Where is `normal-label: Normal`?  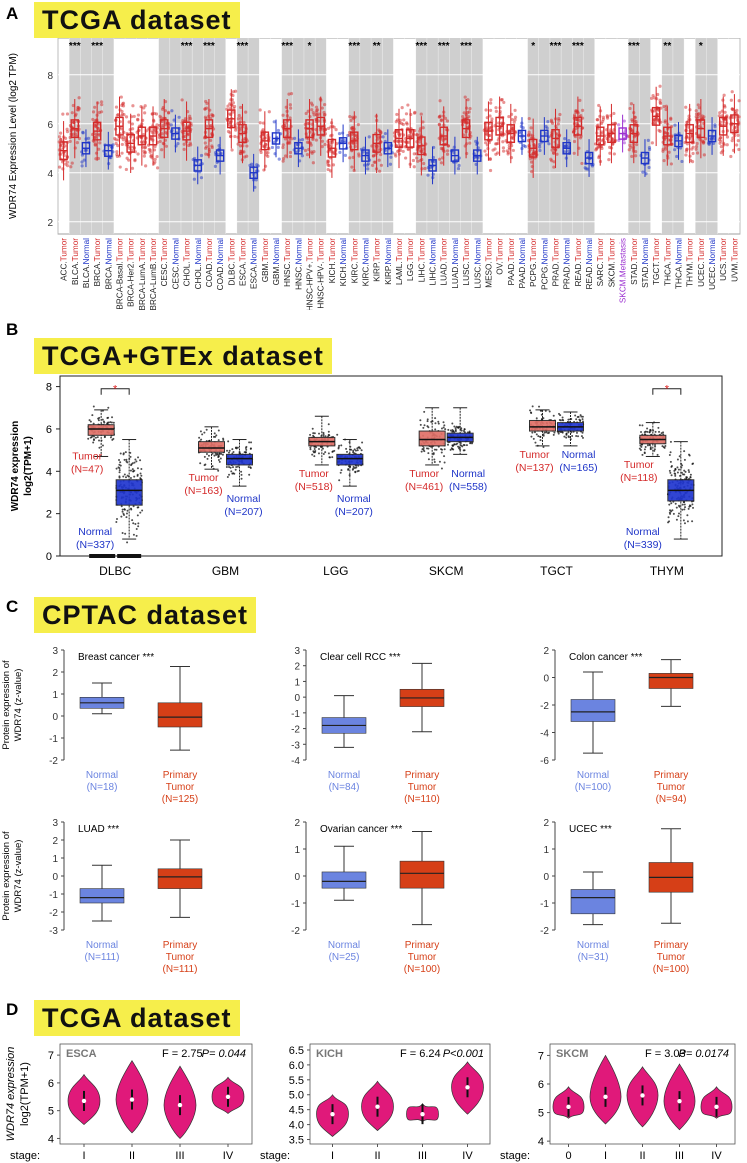 normal-label: Normal is located at coordinates (102, 945).